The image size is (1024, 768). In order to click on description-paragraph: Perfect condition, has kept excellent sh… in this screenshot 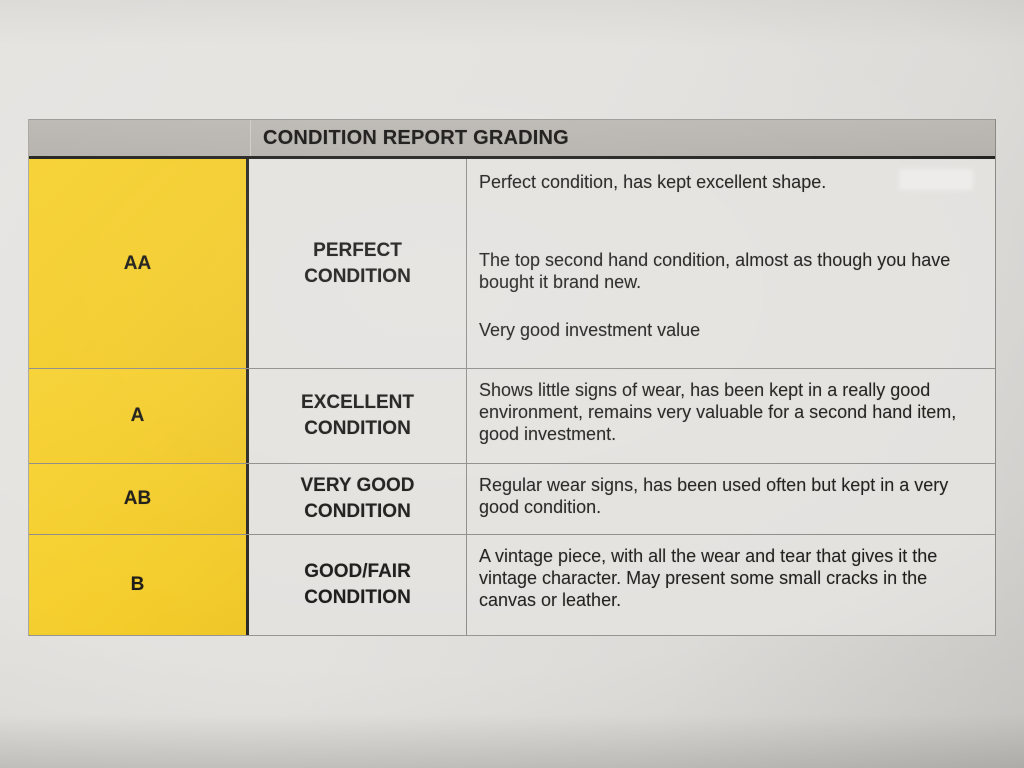, I will do `click(653, 182)`.